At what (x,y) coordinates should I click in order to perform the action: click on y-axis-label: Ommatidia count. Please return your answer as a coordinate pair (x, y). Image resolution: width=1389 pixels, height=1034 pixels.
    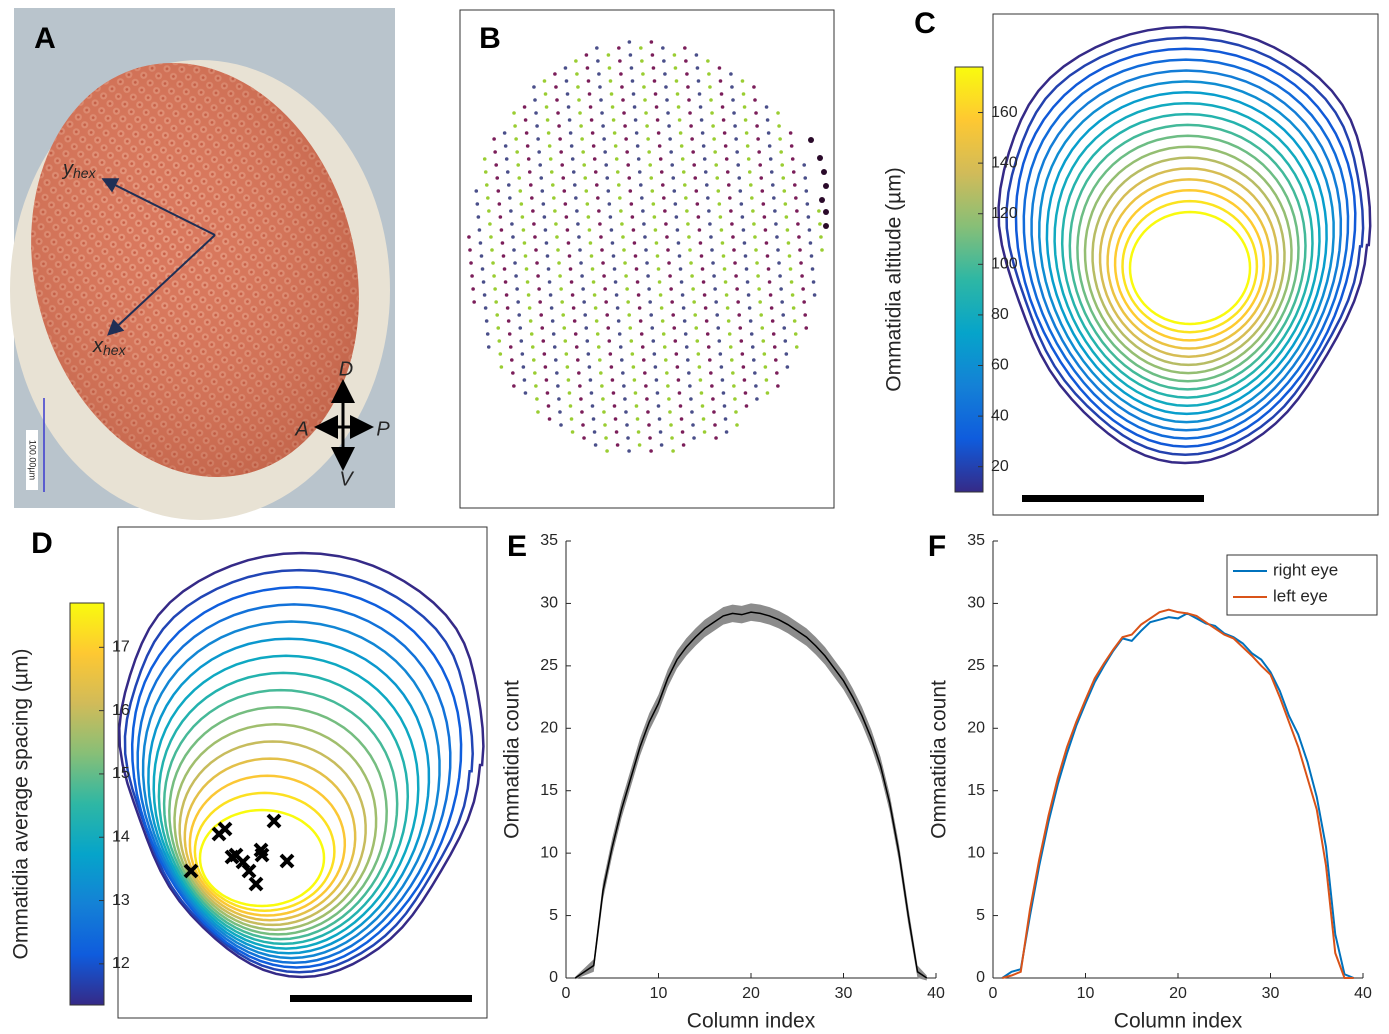
    Looking at the image, I should click on (939, 759).